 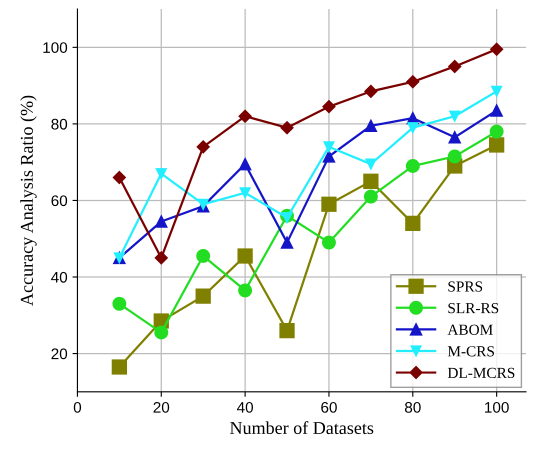 What do you see at coordinates (78, 407) in the screenshot?
I see `x-tick-label: 0` at bounding box center [78, 407].